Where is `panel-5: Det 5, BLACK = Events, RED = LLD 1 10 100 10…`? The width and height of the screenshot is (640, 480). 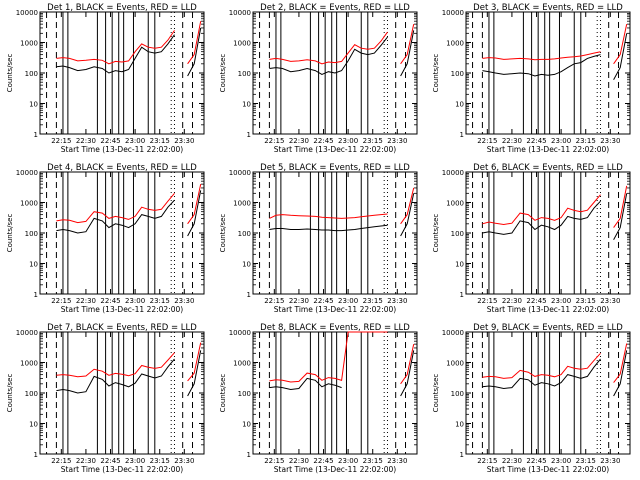 panel-5: Det 5, BLACK = Events, RED = LLD 1 10 100 10… is located at coordinates (318, 238).